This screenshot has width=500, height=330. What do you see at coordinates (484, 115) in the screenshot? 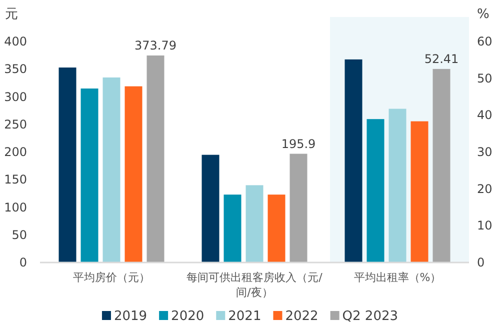
I see `y2-tick-label: 40` at bounding box center [484, 115].